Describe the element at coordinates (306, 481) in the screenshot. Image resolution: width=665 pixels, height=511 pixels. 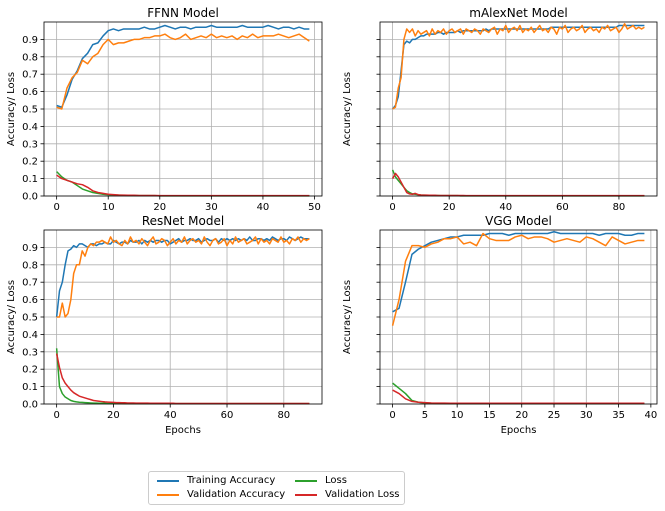
I see `legend-swatch-loss` at that location.